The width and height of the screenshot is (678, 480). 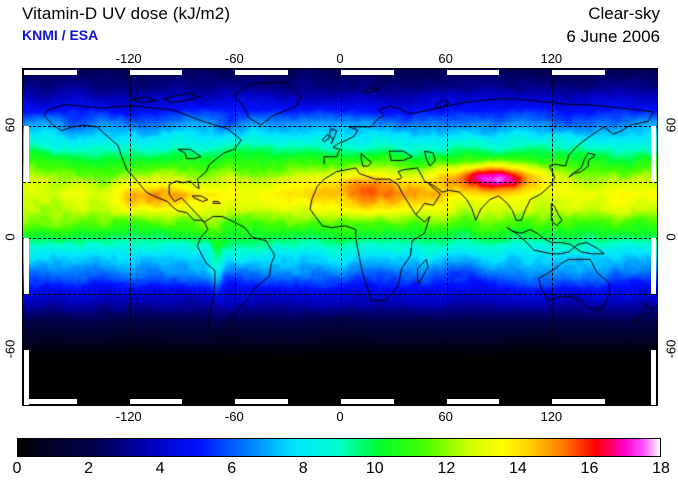 I want to click on right-axis-label-0: 0, so click(x=670, y=237).